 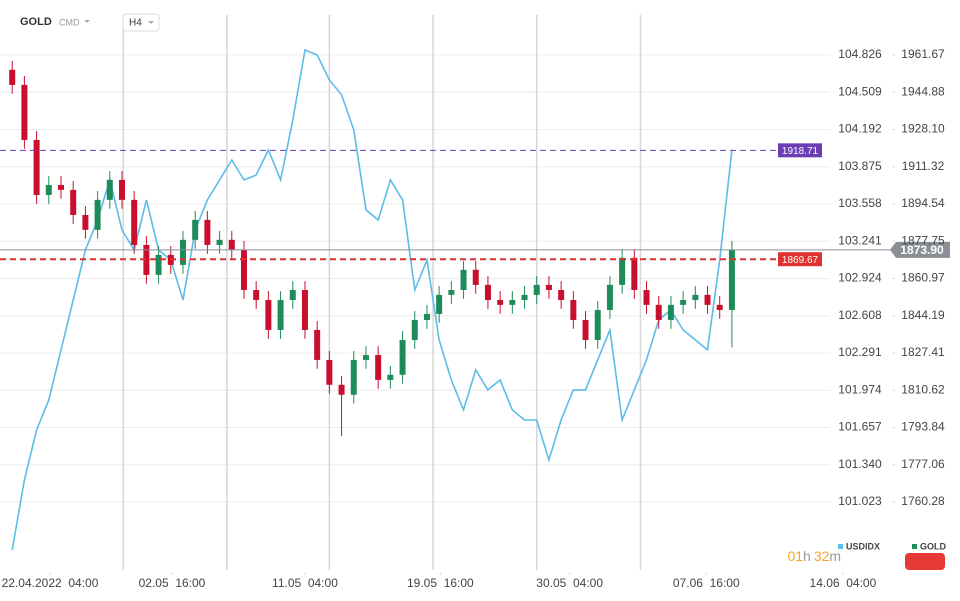 What do you see at coordinates (860, 352) in the screenshot?
I see `y-tick-label: 102.291` at bounding box center [860, 352].